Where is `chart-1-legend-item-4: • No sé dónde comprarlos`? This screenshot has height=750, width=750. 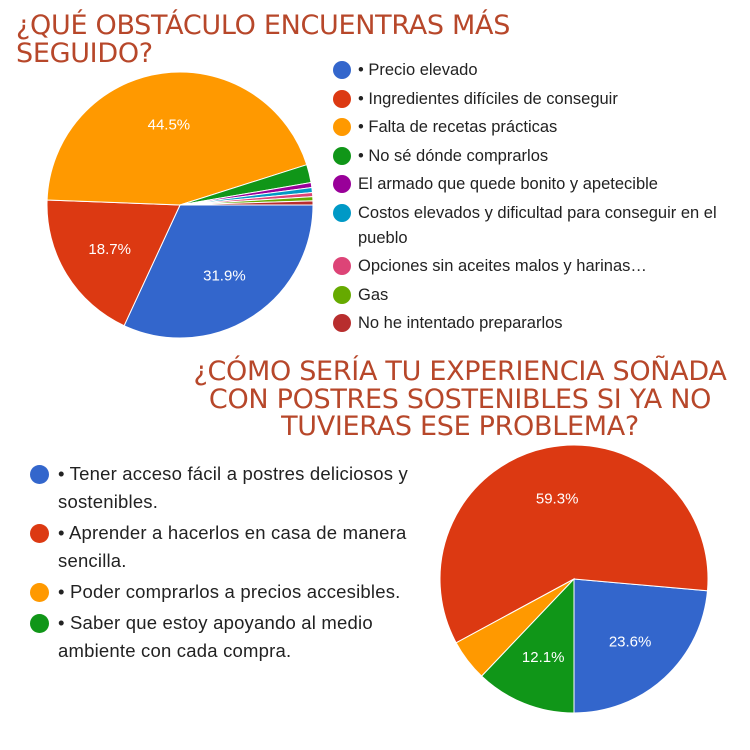
chart-1-legend-item-4: • No sé dónde comprarlos is located at coordinates (535, 156).